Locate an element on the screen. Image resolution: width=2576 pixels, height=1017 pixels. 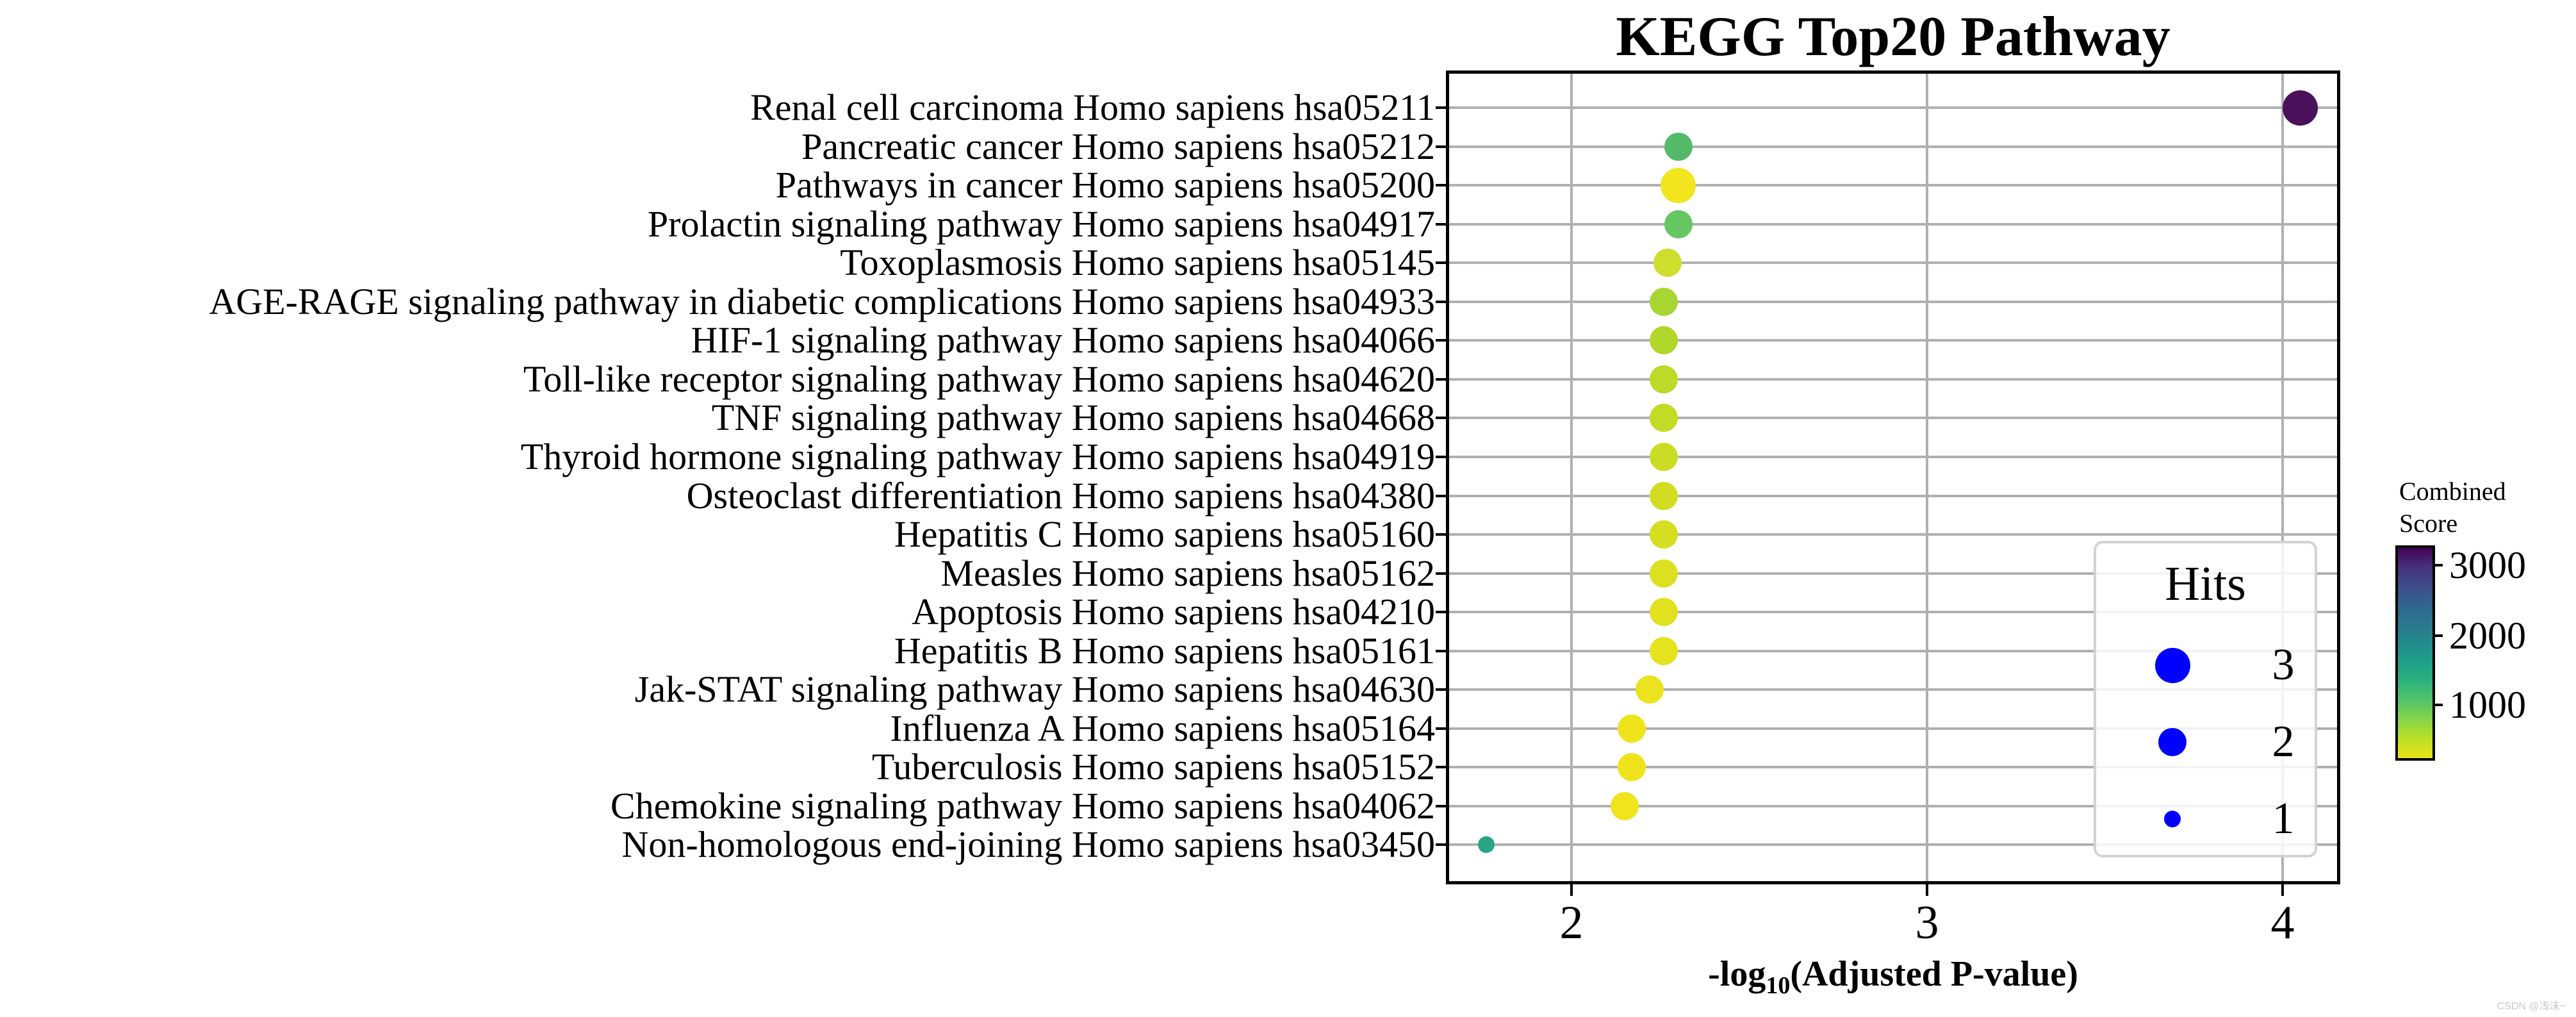
colorbar-tick-label: 3000 is located at coordinates (2487, 565).